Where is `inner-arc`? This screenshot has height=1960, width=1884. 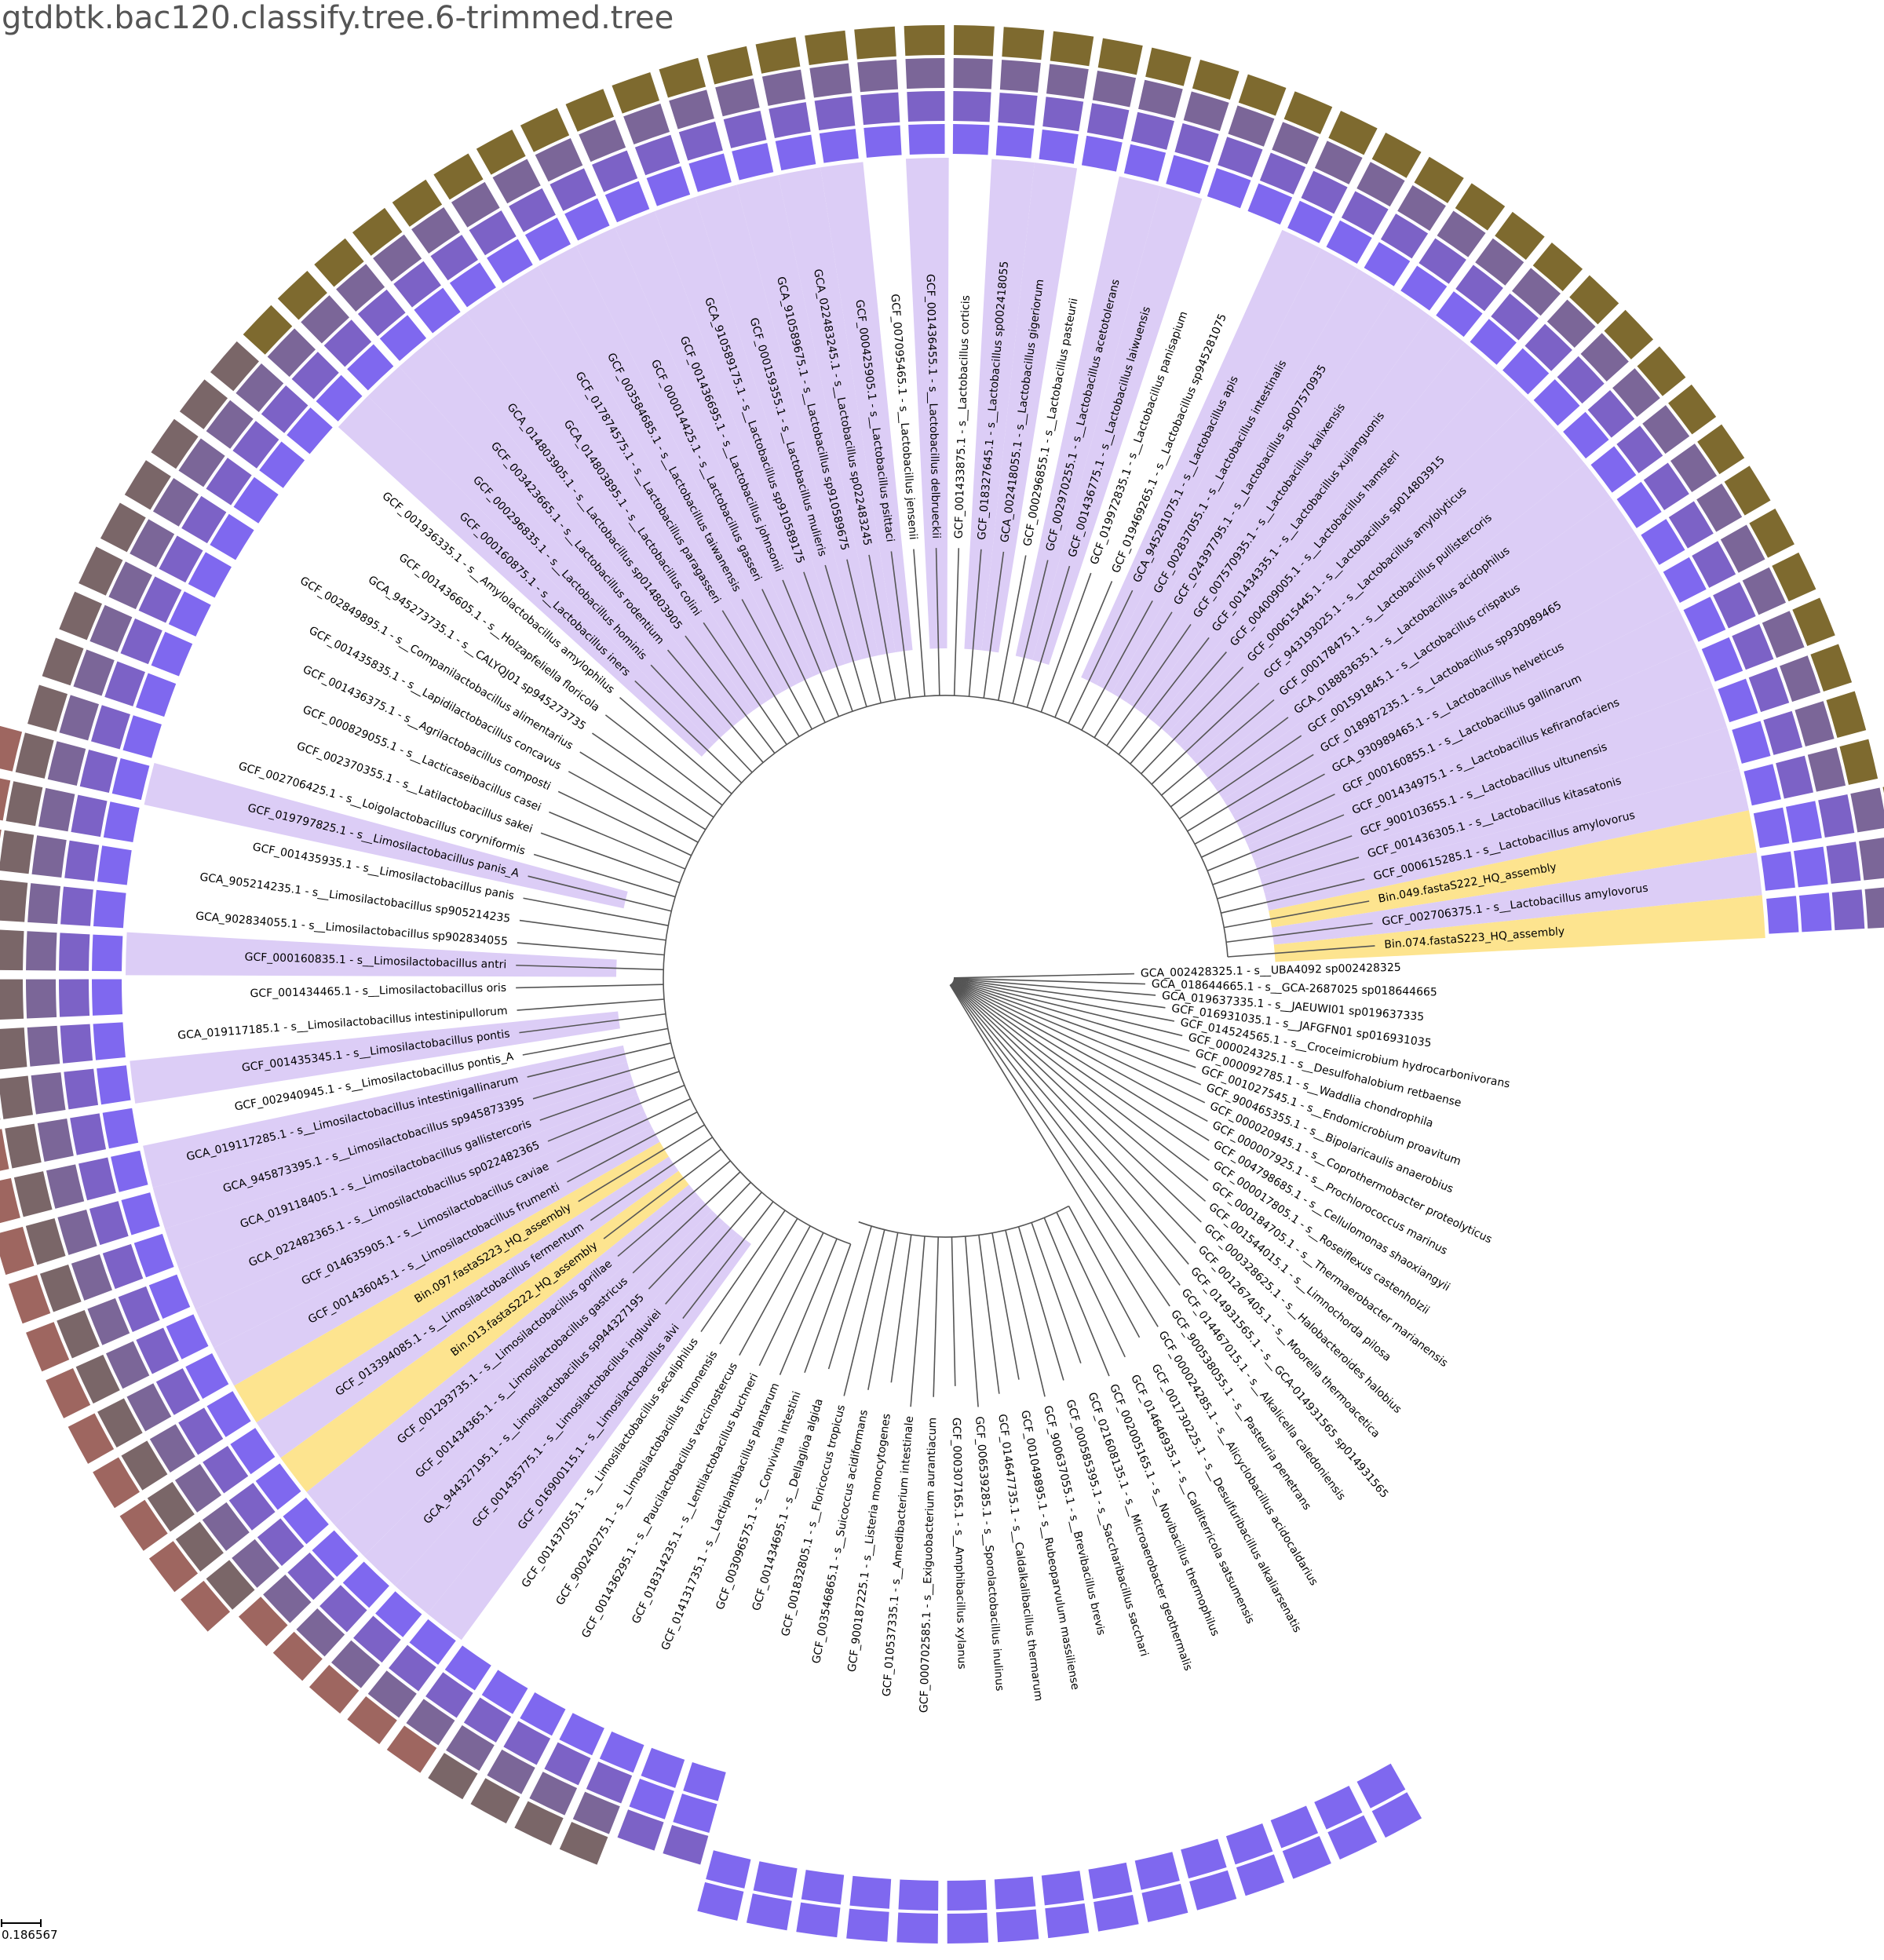 inner-arc is located at coordinates (963, 1222).